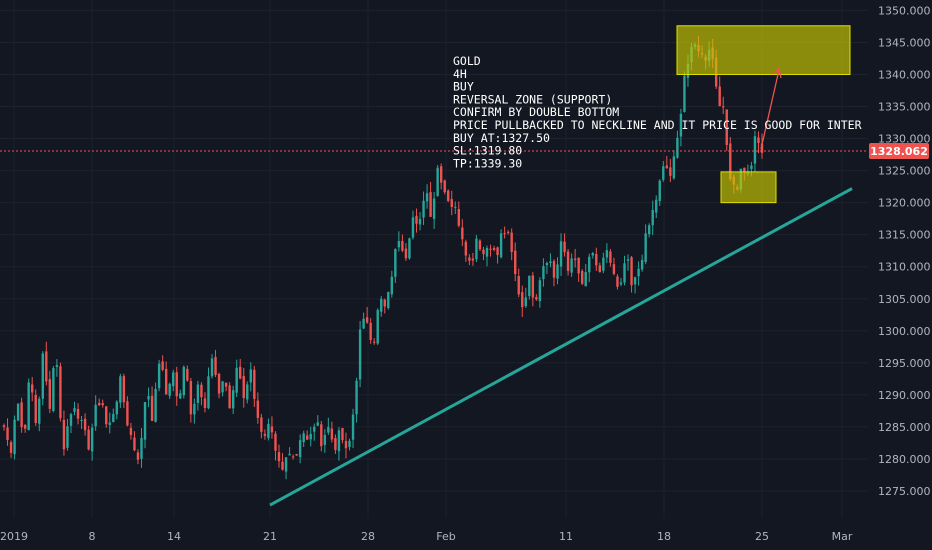 Image resolution: width=932 pixels, height=550 pixels. What do you see at coordinates (270, 536) in the screenshot?
I see `x-tick-label: 21` at bounding box center [270, 536].